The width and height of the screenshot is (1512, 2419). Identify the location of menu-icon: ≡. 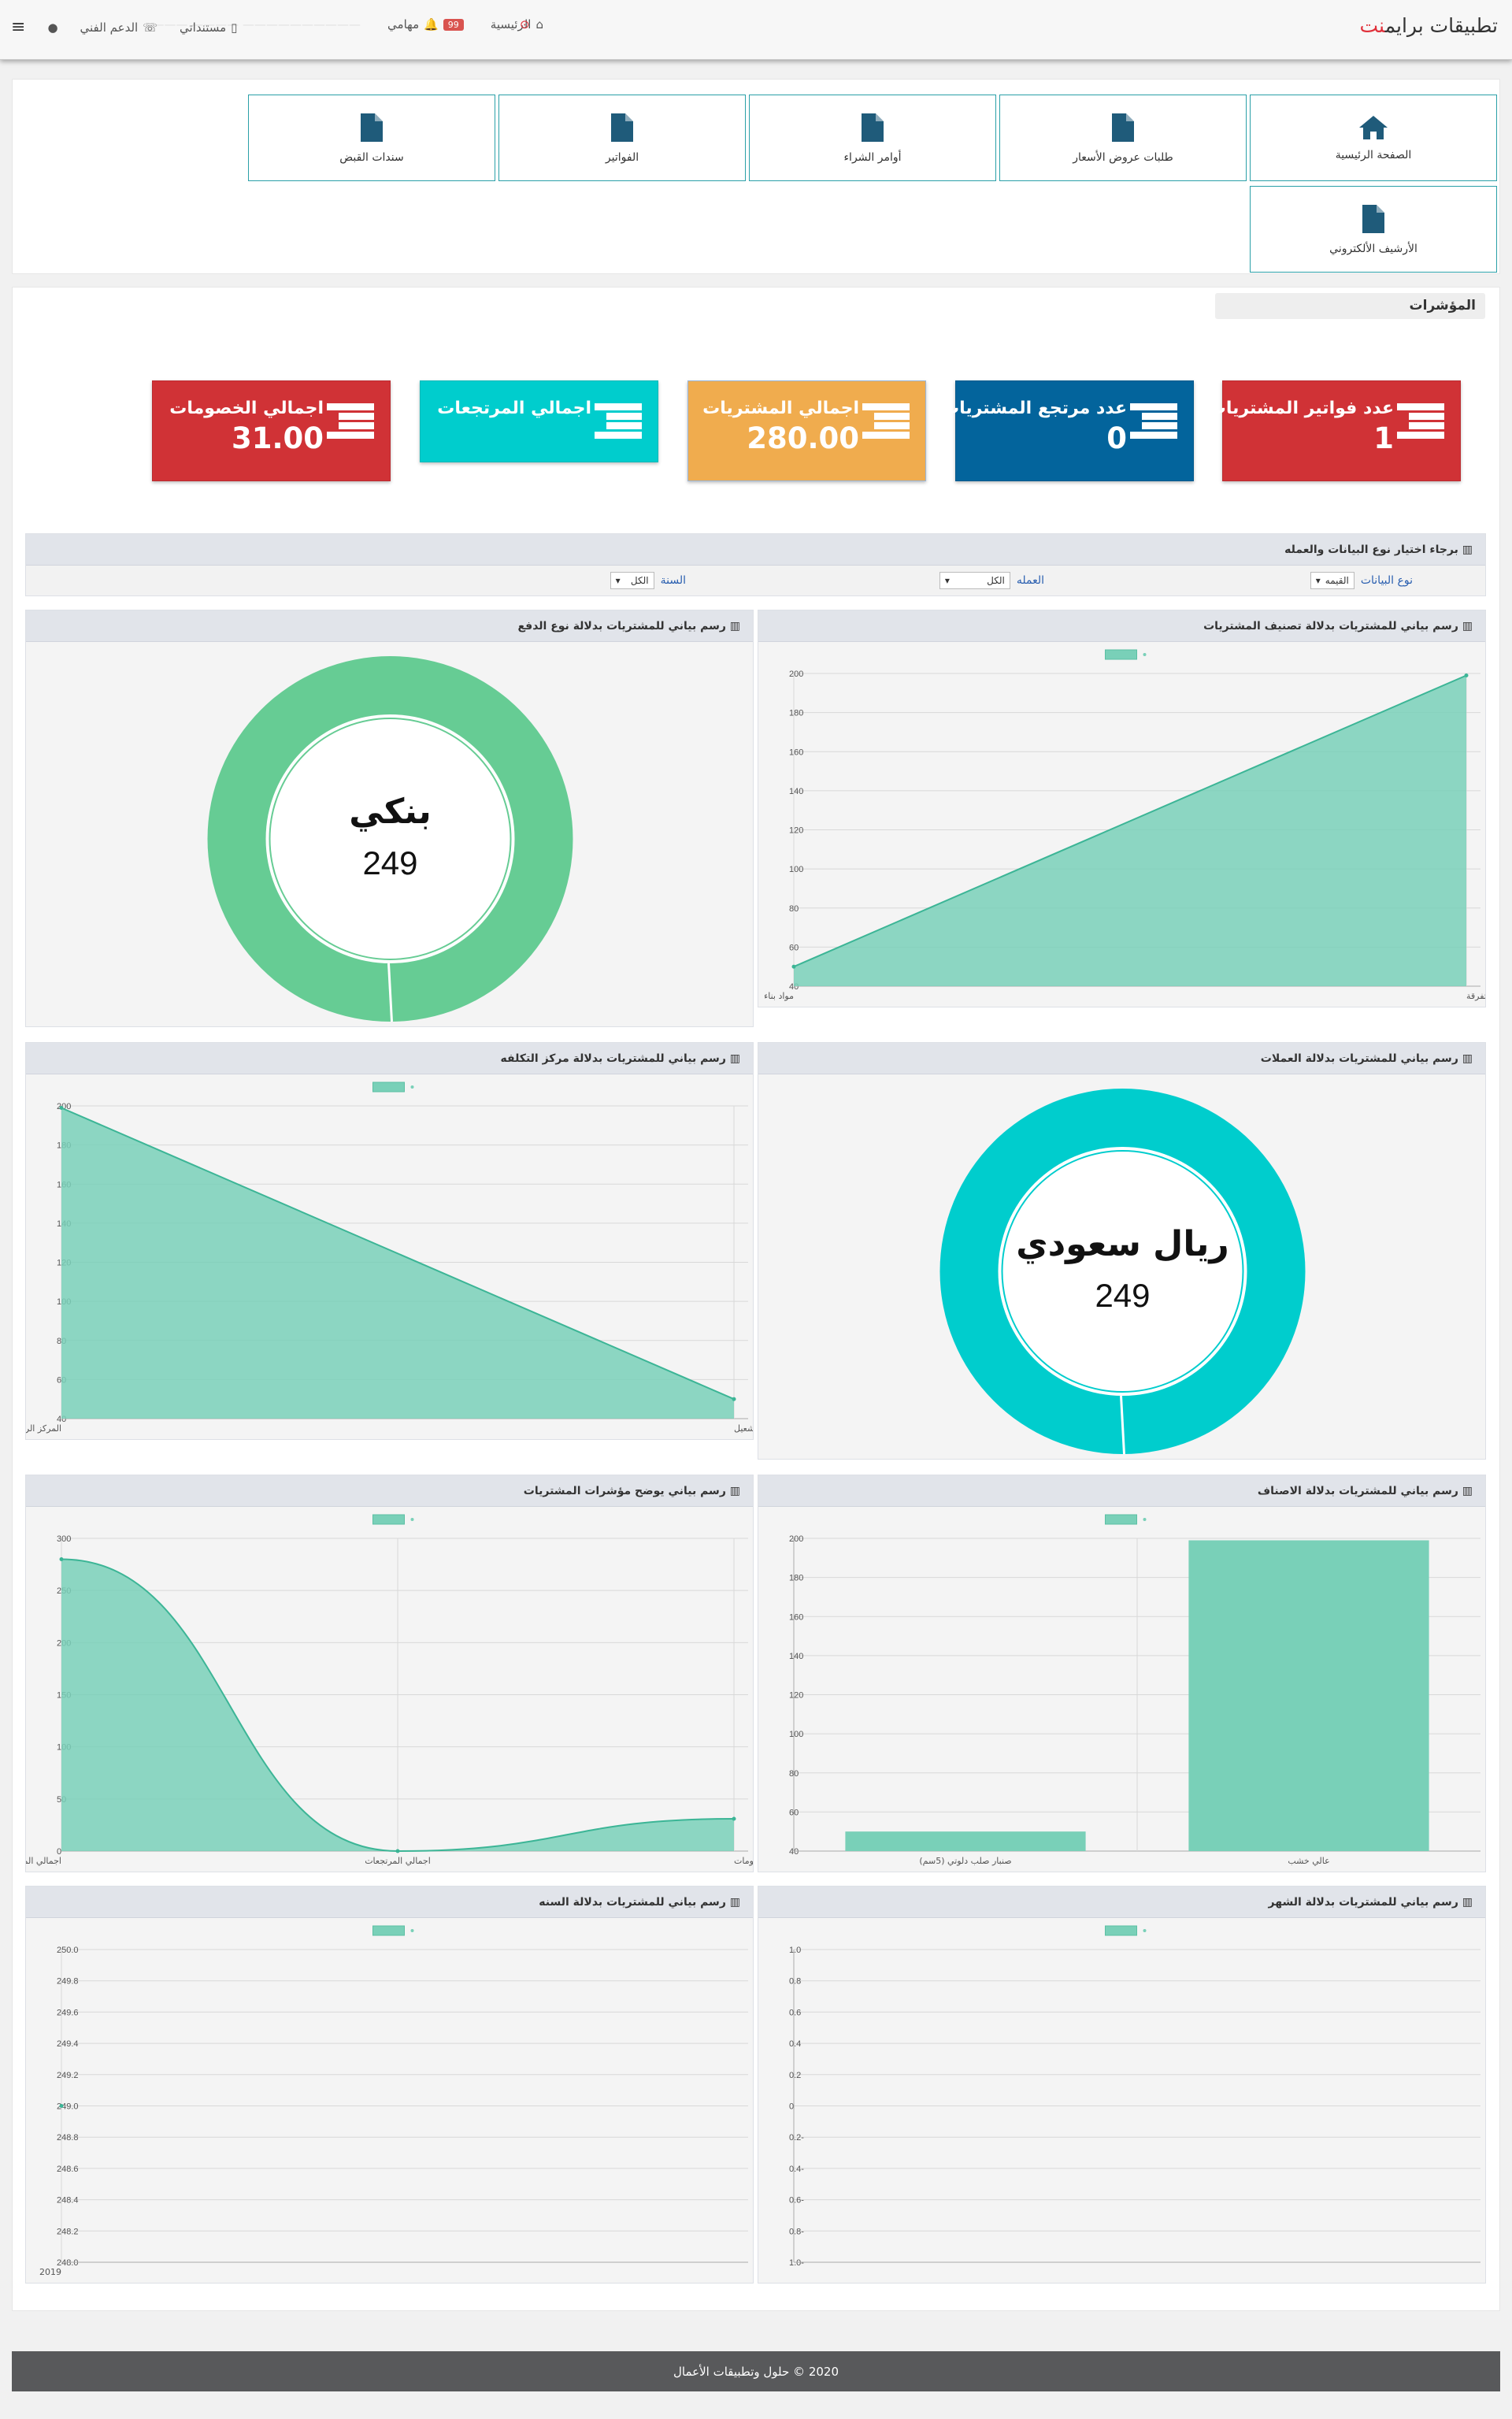
(18, 27).